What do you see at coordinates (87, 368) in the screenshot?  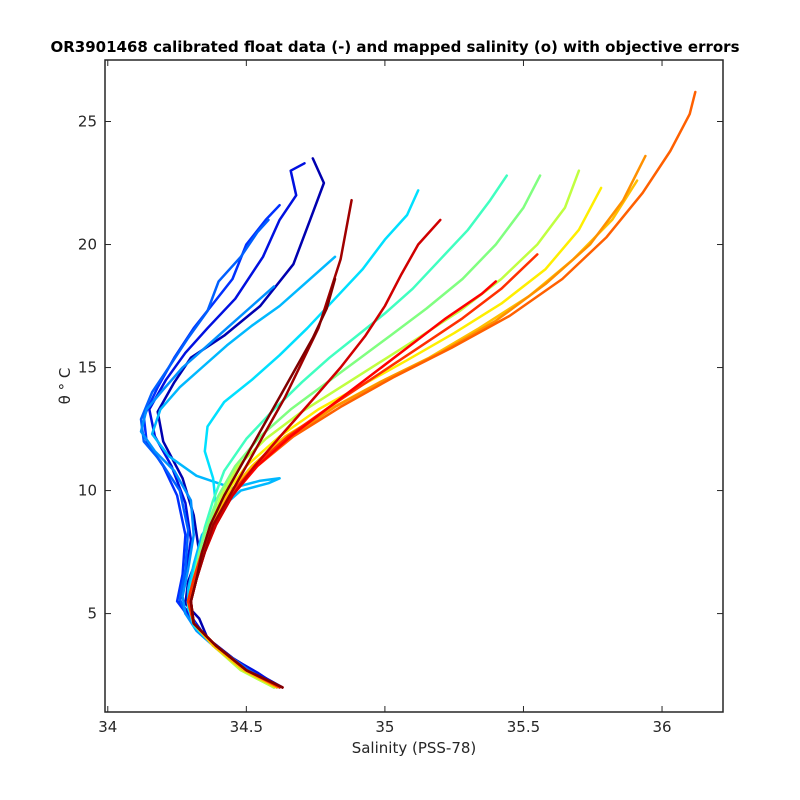 I see `y-tick-label: 15` at bounding box center [87, 368].